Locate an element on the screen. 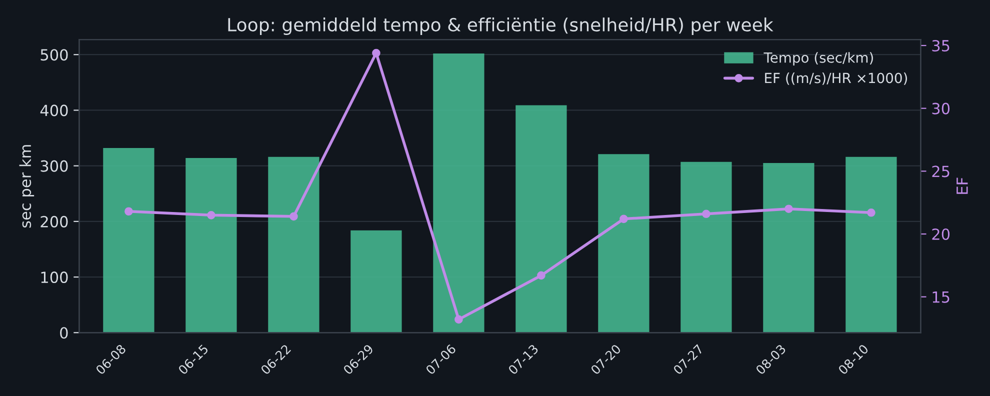  y-tick-label: 500 is located at coordinates (54, 55).